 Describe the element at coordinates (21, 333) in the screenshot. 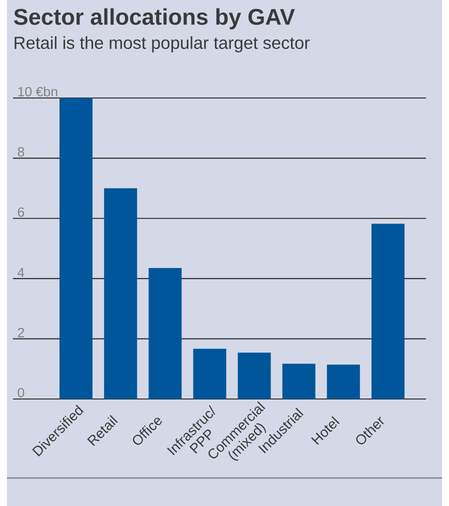

I see `y-tick-label: 2` at that location.